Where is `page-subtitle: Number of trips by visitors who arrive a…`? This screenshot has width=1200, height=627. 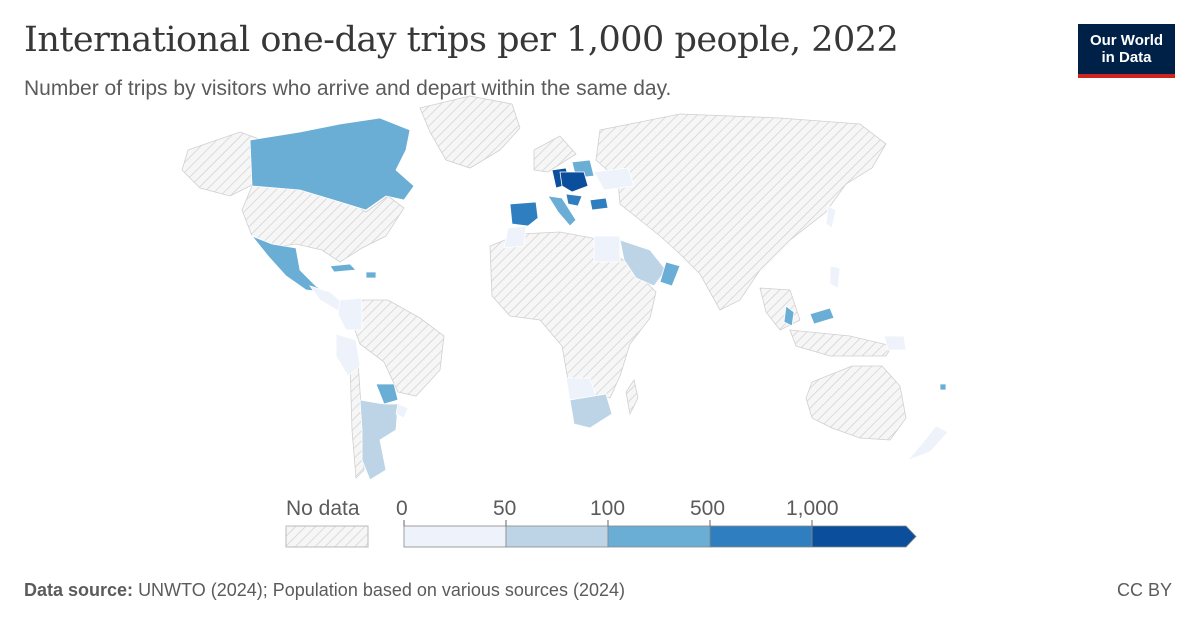
page-subtitle: Number of trips by visitors who arrive a… is located at coordinates (348, 88).